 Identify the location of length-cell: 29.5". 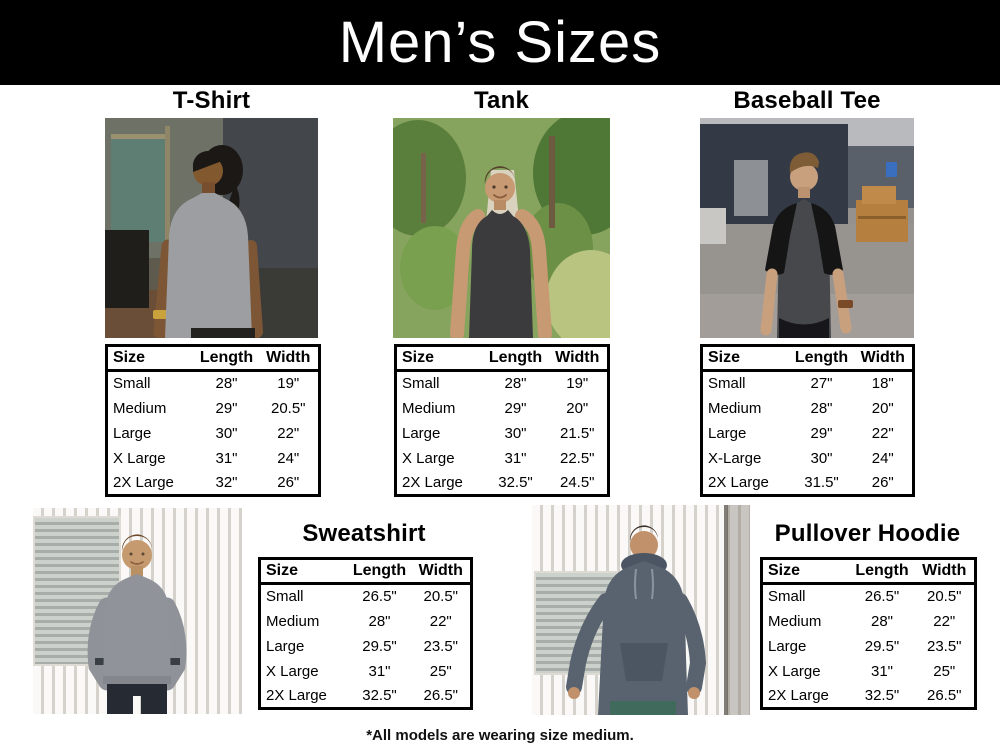
(882, 646).